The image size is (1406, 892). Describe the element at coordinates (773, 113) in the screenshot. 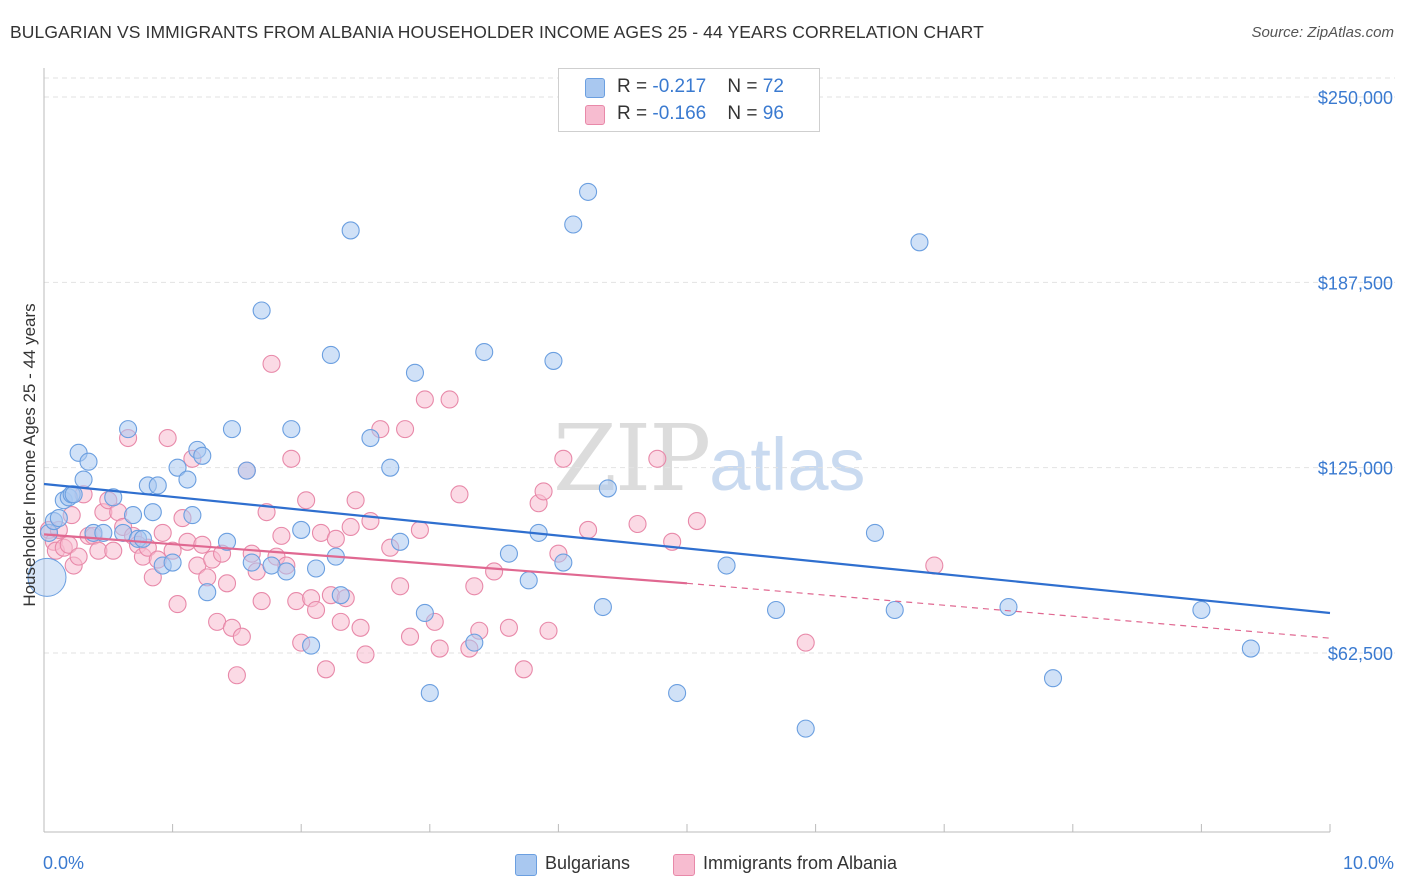

I see `legend-n-value: 96` at that location.